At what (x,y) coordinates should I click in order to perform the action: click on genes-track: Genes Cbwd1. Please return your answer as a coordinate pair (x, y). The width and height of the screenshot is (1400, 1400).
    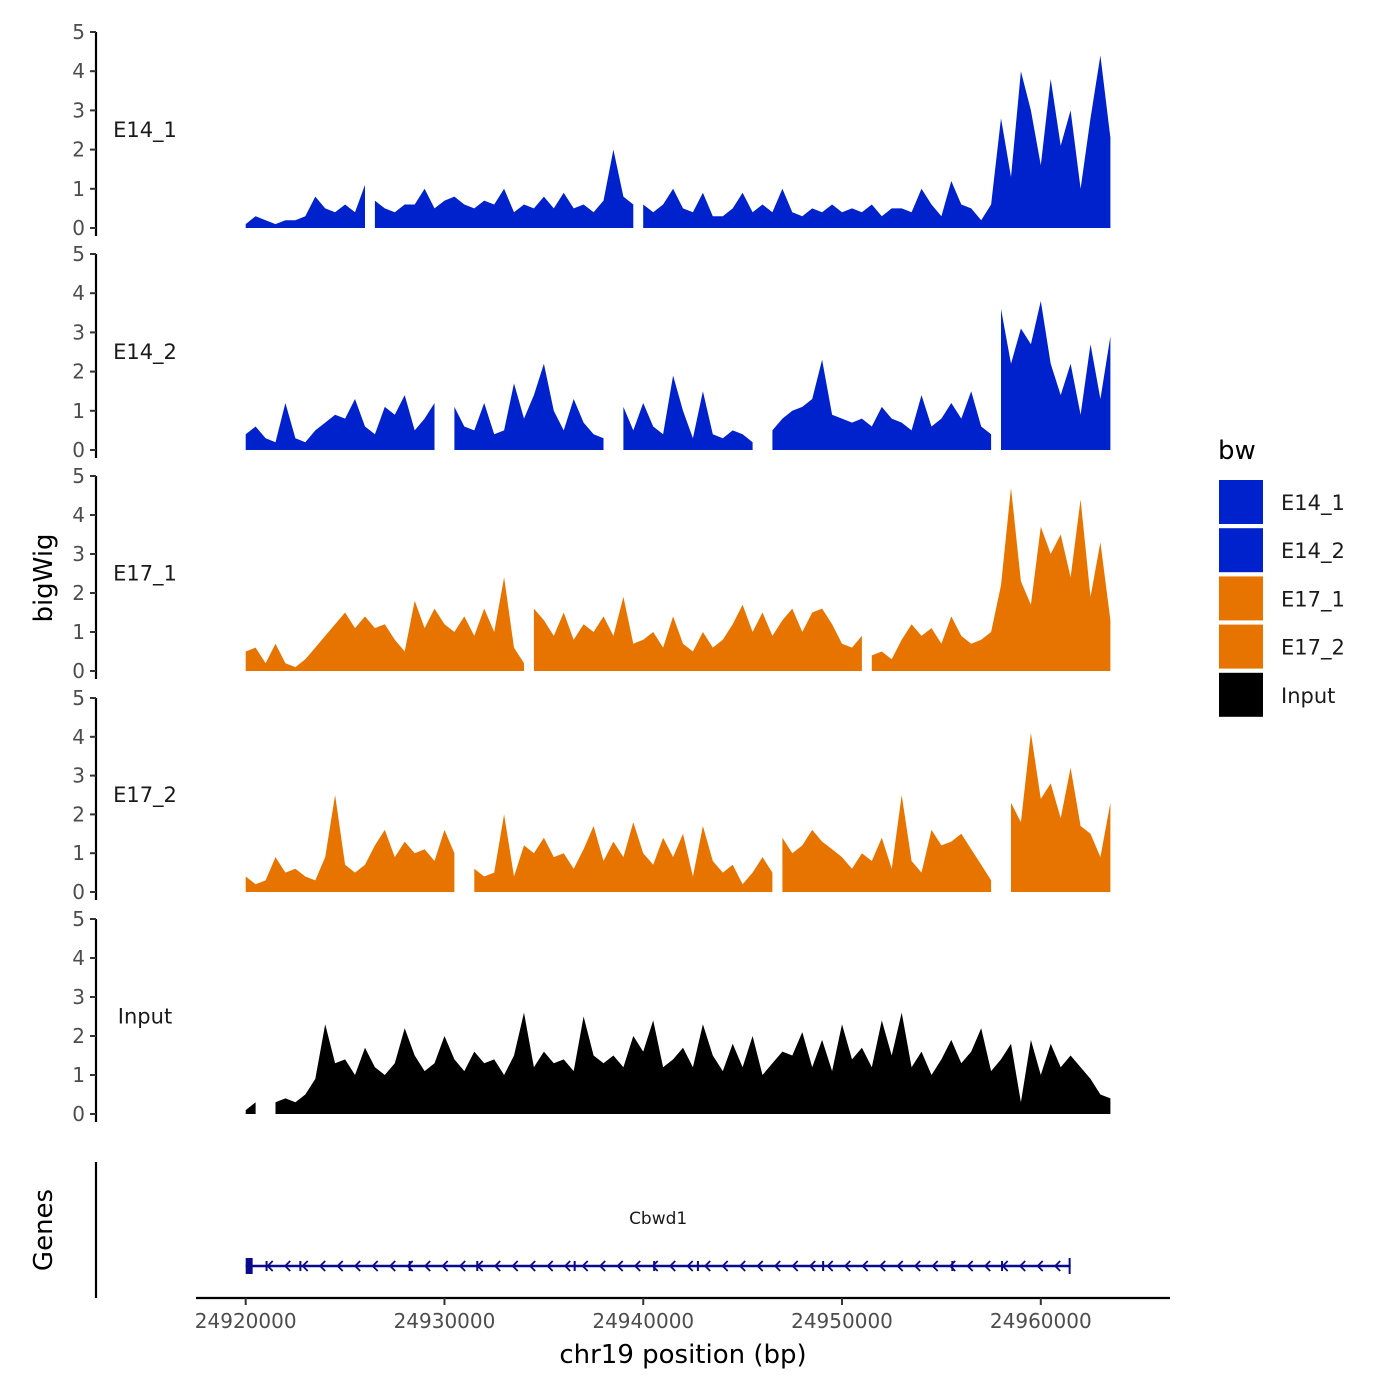
    Looking at the image, I should click on (550, 1230).